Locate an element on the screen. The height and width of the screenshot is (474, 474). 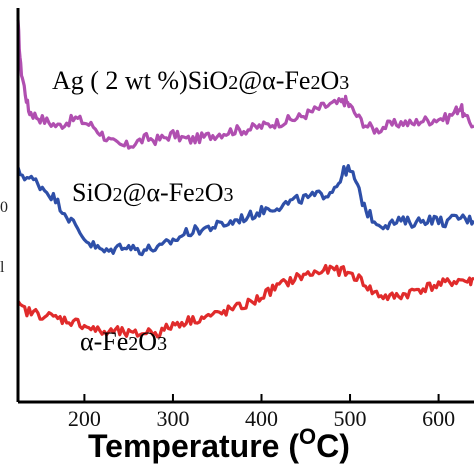
x-tick-label: 400 is located at coordinates (261, 418).